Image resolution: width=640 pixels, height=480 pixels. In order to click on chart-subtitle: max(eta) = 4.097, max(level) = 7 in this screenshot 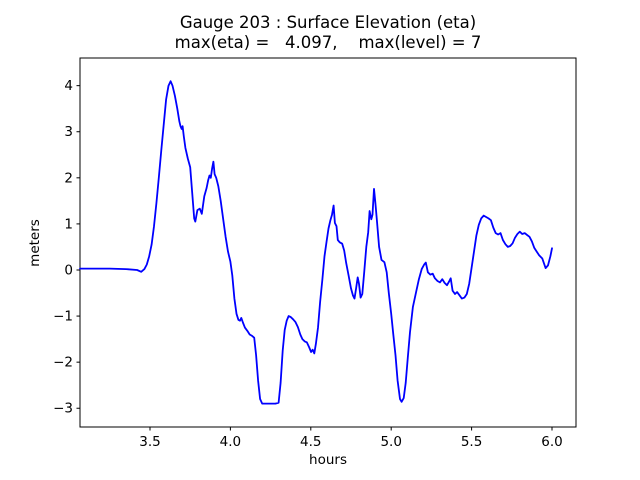, I will do `click(328, 42)`.